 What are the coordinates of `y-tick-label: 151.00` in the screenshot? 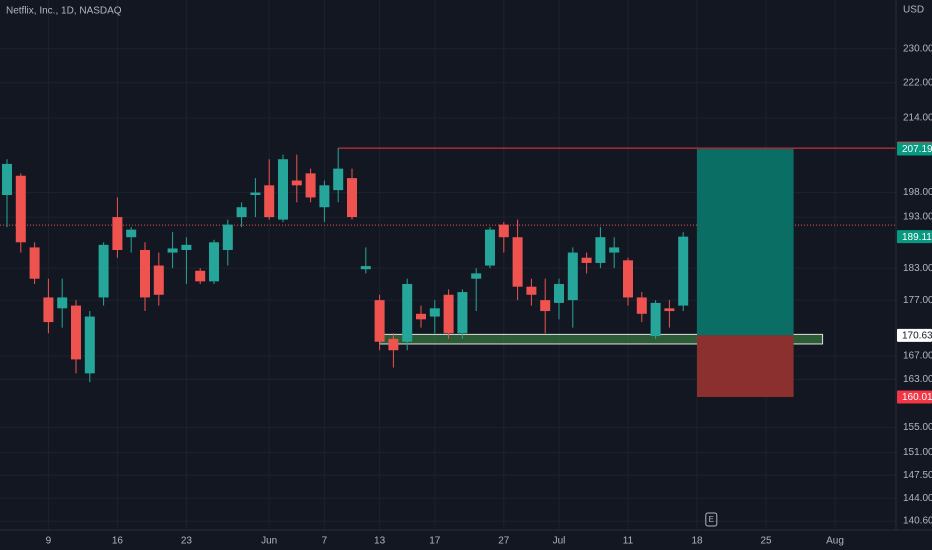 It's located at (917, 452).